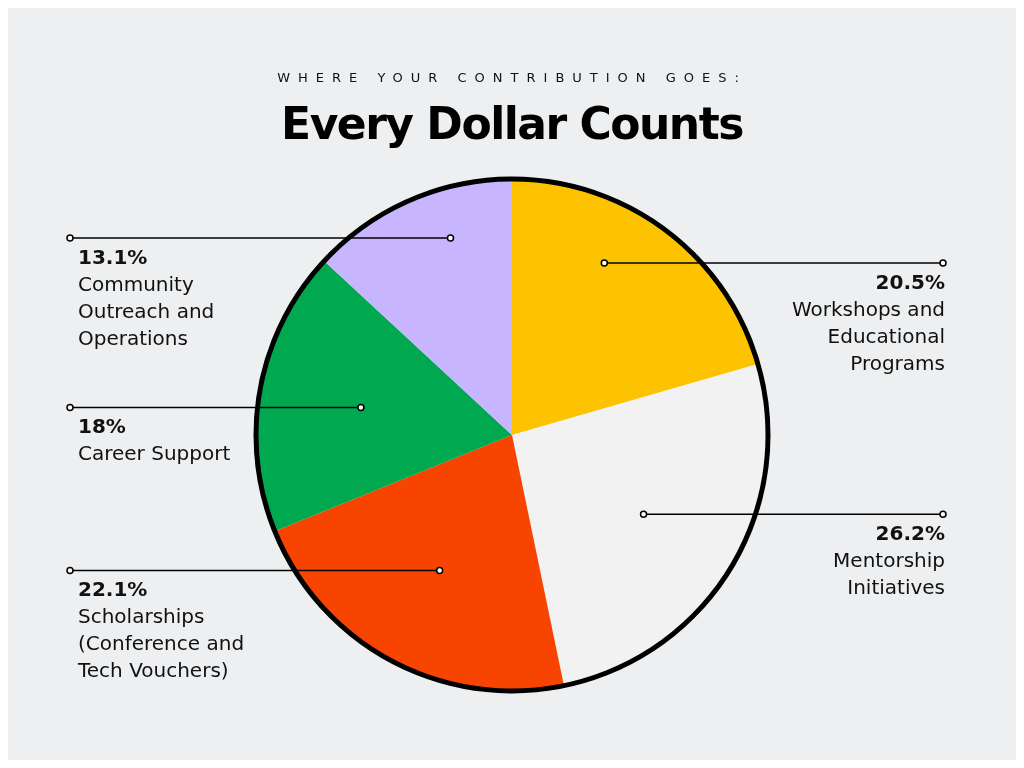  Describe the element at coordinates (512, 123) in the screenshot. I see `chart-title: Every Dollar Counts` at that location.